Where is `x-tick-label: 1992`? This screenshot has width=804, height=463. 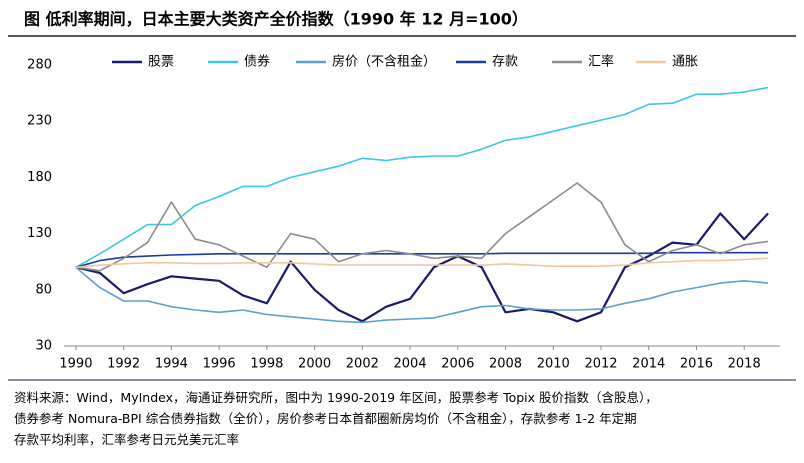
x-tick-label: 1992 is located at coordinates (123, 364).